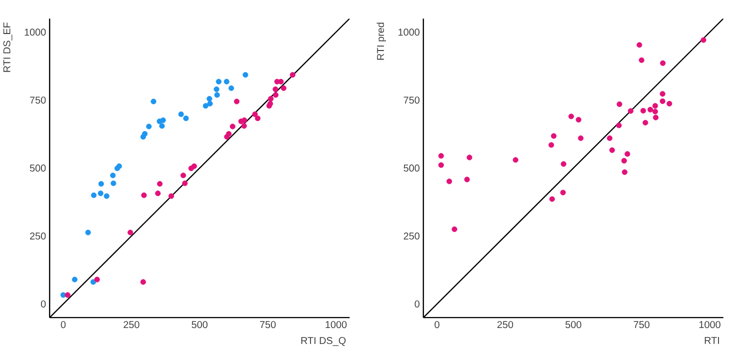 This screenshot has width=742, height=349. What do you see at coordinates (711, 340) in the screenshot?
I see `x-axis-title: RTI` at bounding box center [711, 340].